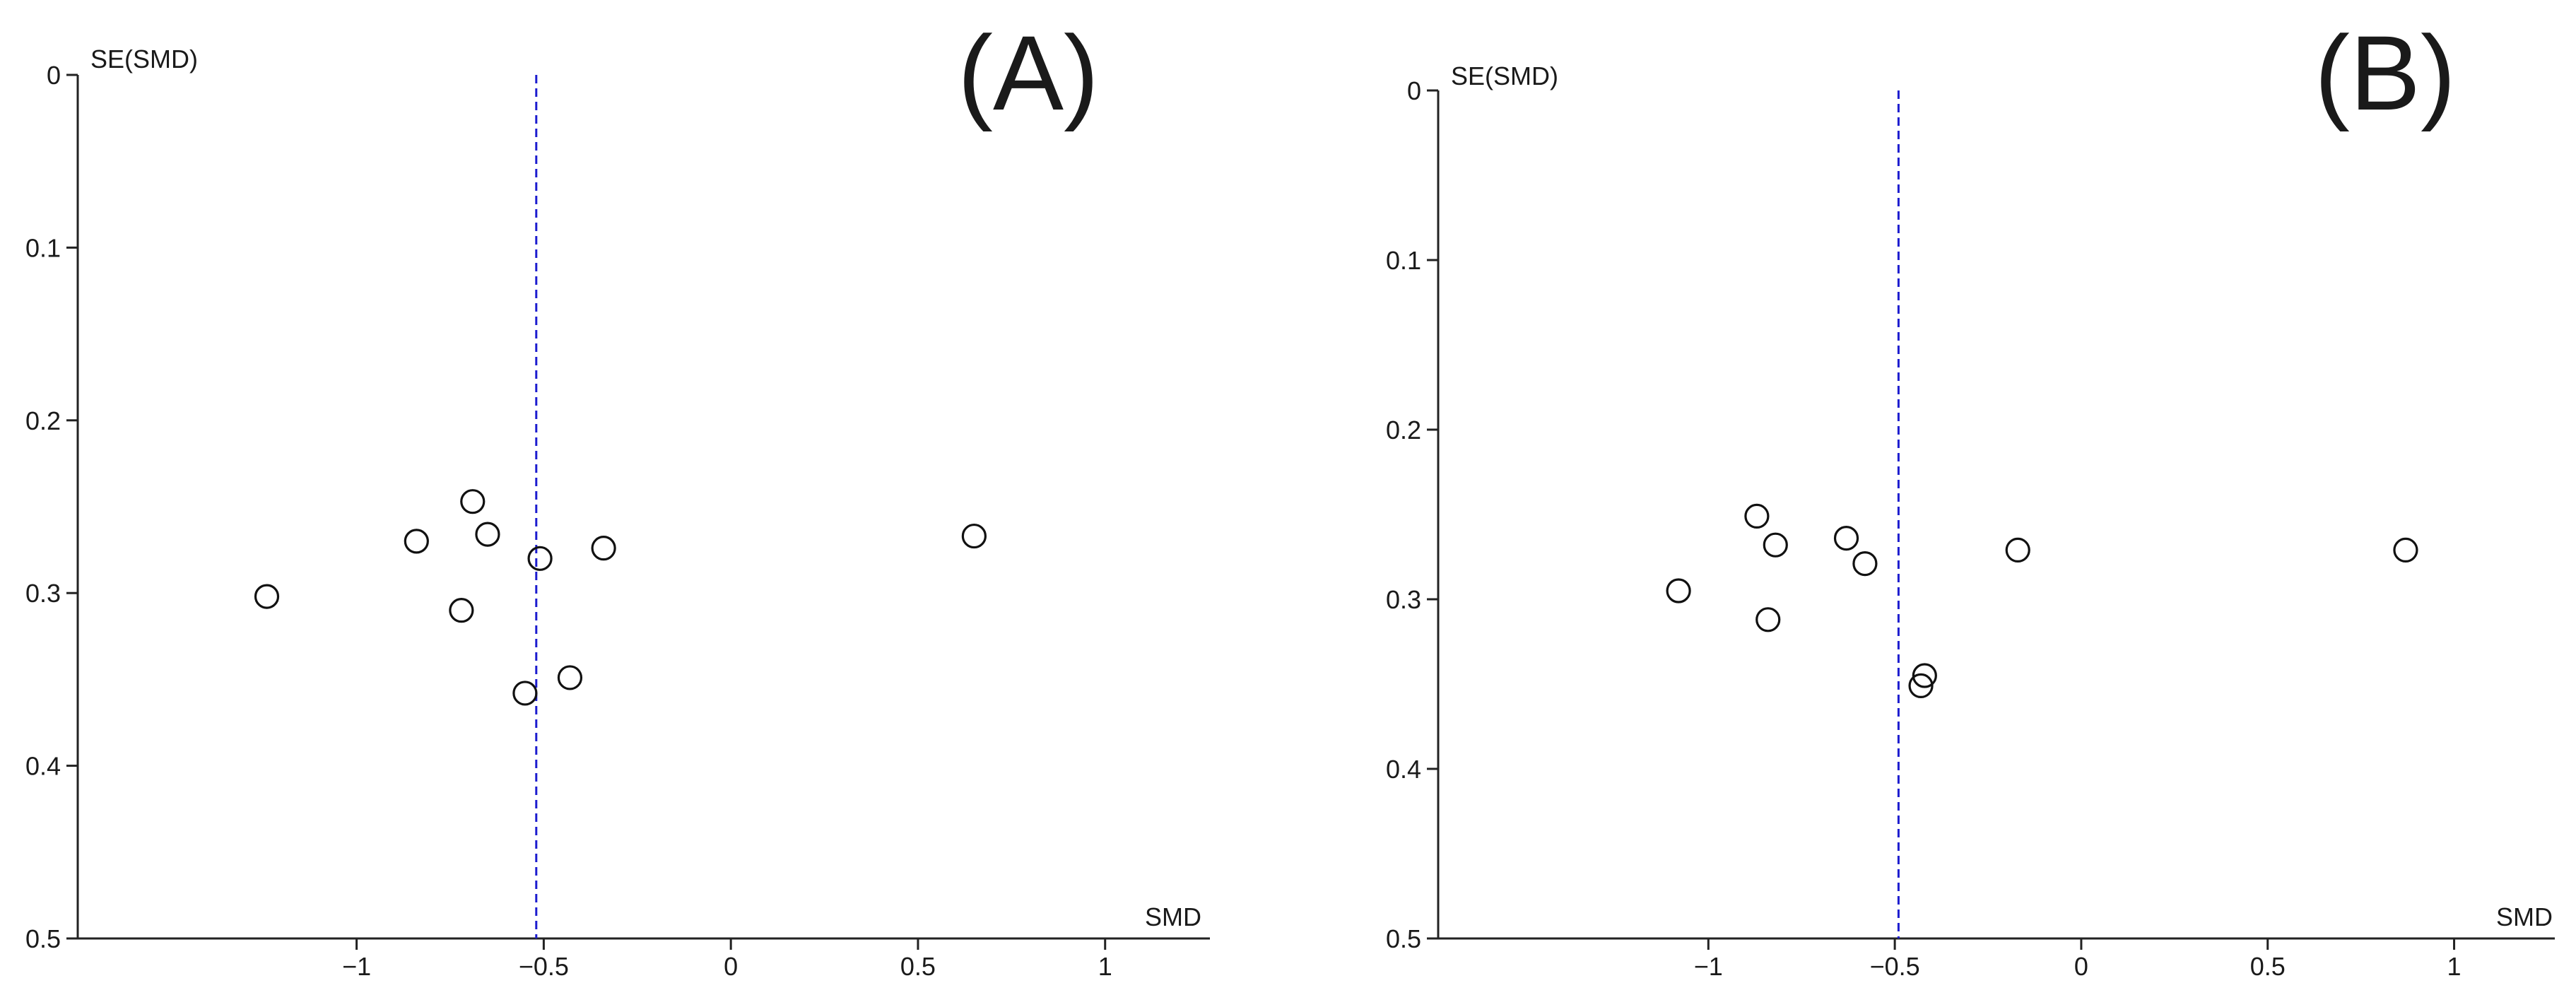 Image resolution: width=2576 pixels, height=995 pixels. Describe the element at coordinates (2385, 72) in the screenshot. I see `panel-label: (B)` at that location.